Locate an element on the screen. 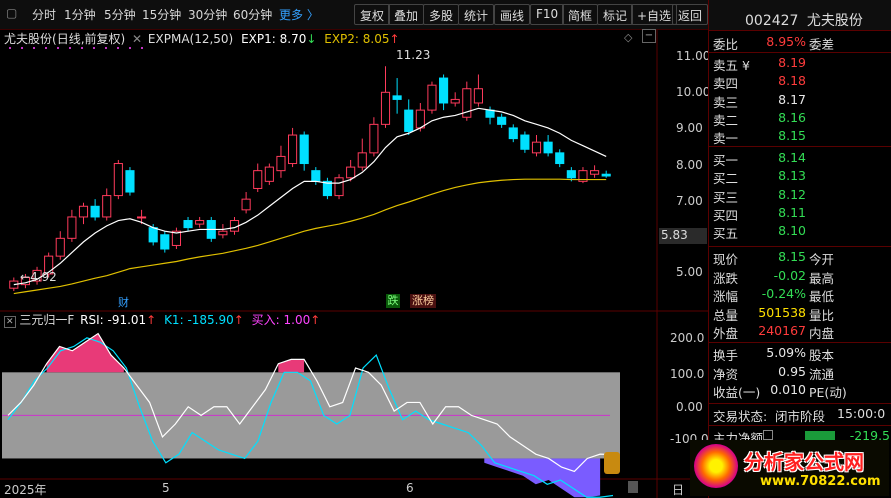 Image resolution: width=891 pixels, height=498 pixels. buy-level-value: 8.12 is located at coordinates (792, 194).